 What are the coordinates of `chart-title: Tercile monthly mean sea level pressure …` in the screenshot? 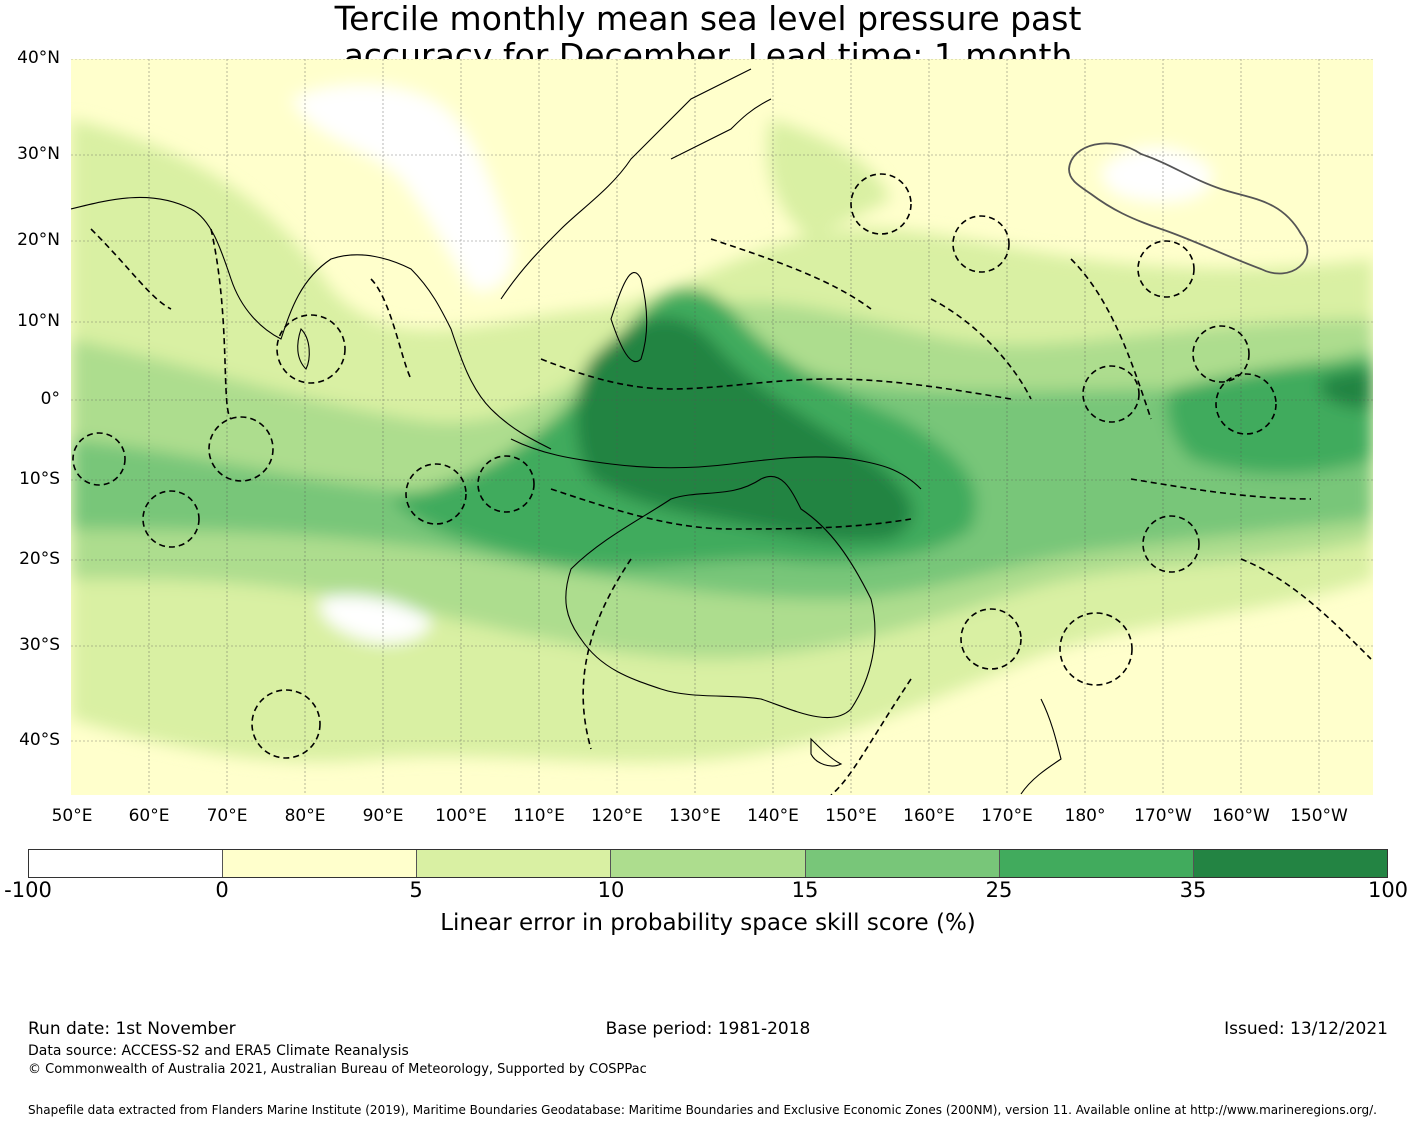 It's located at (708, 37).